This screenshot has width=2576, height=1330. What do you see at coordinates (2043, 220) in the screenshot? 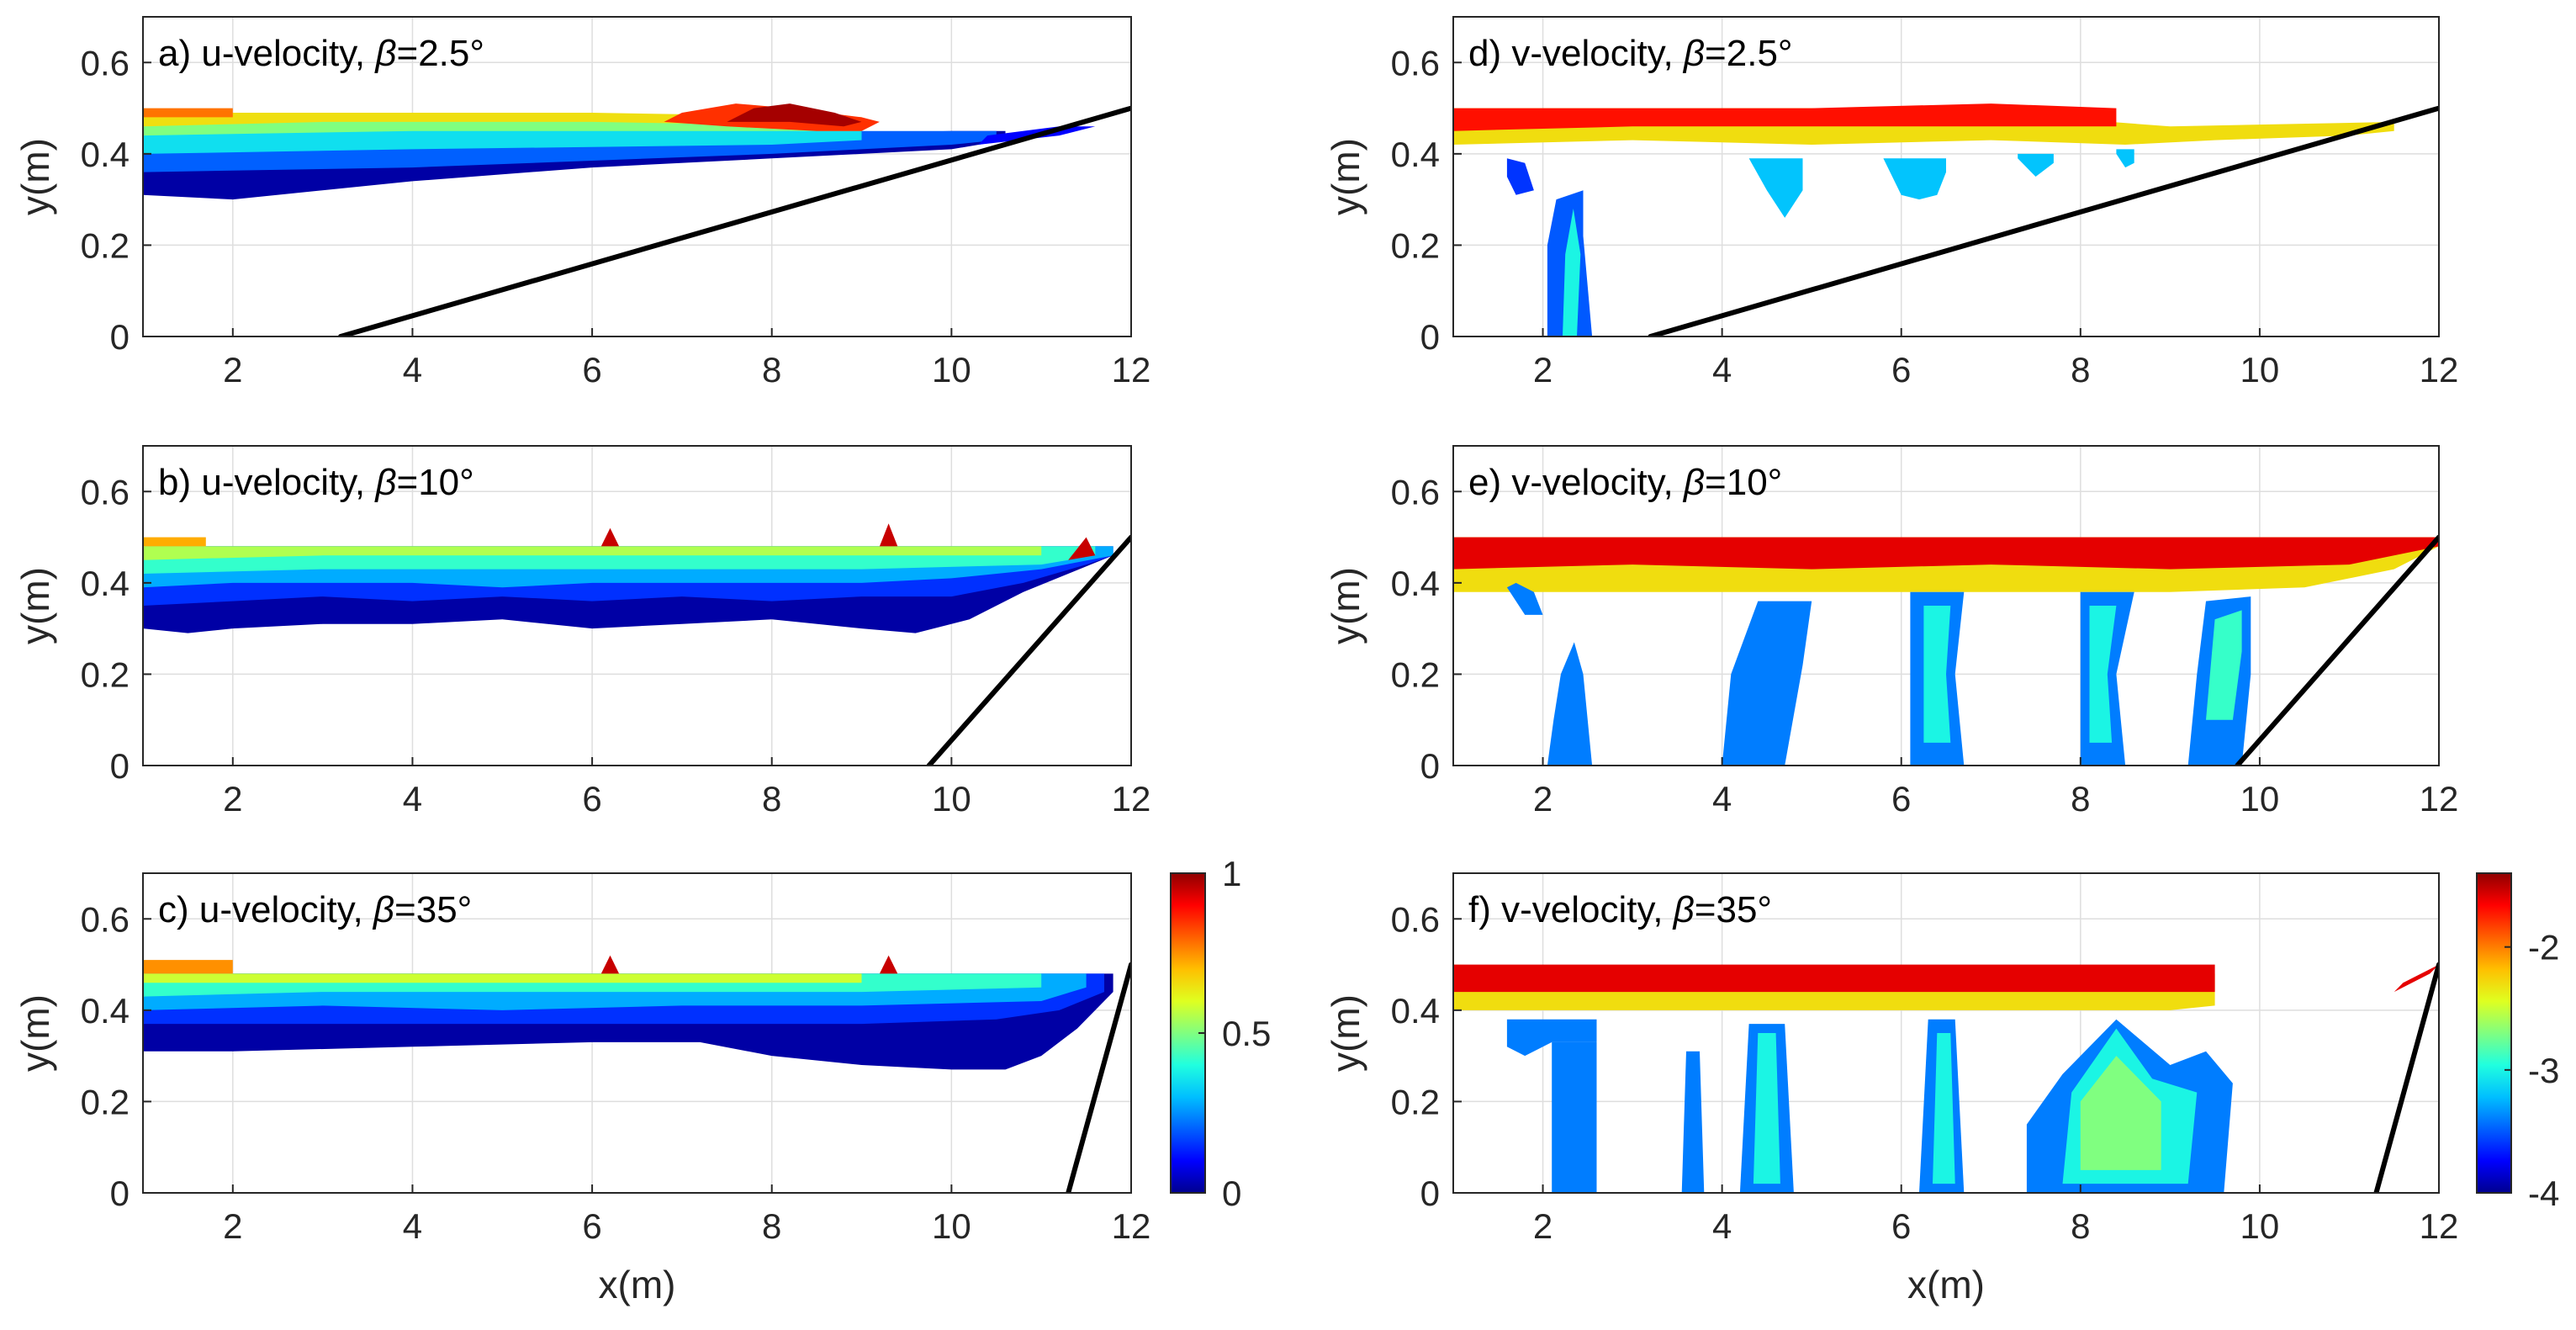
I see `panel-d-slope-line` at bounding box center [2043, 220].